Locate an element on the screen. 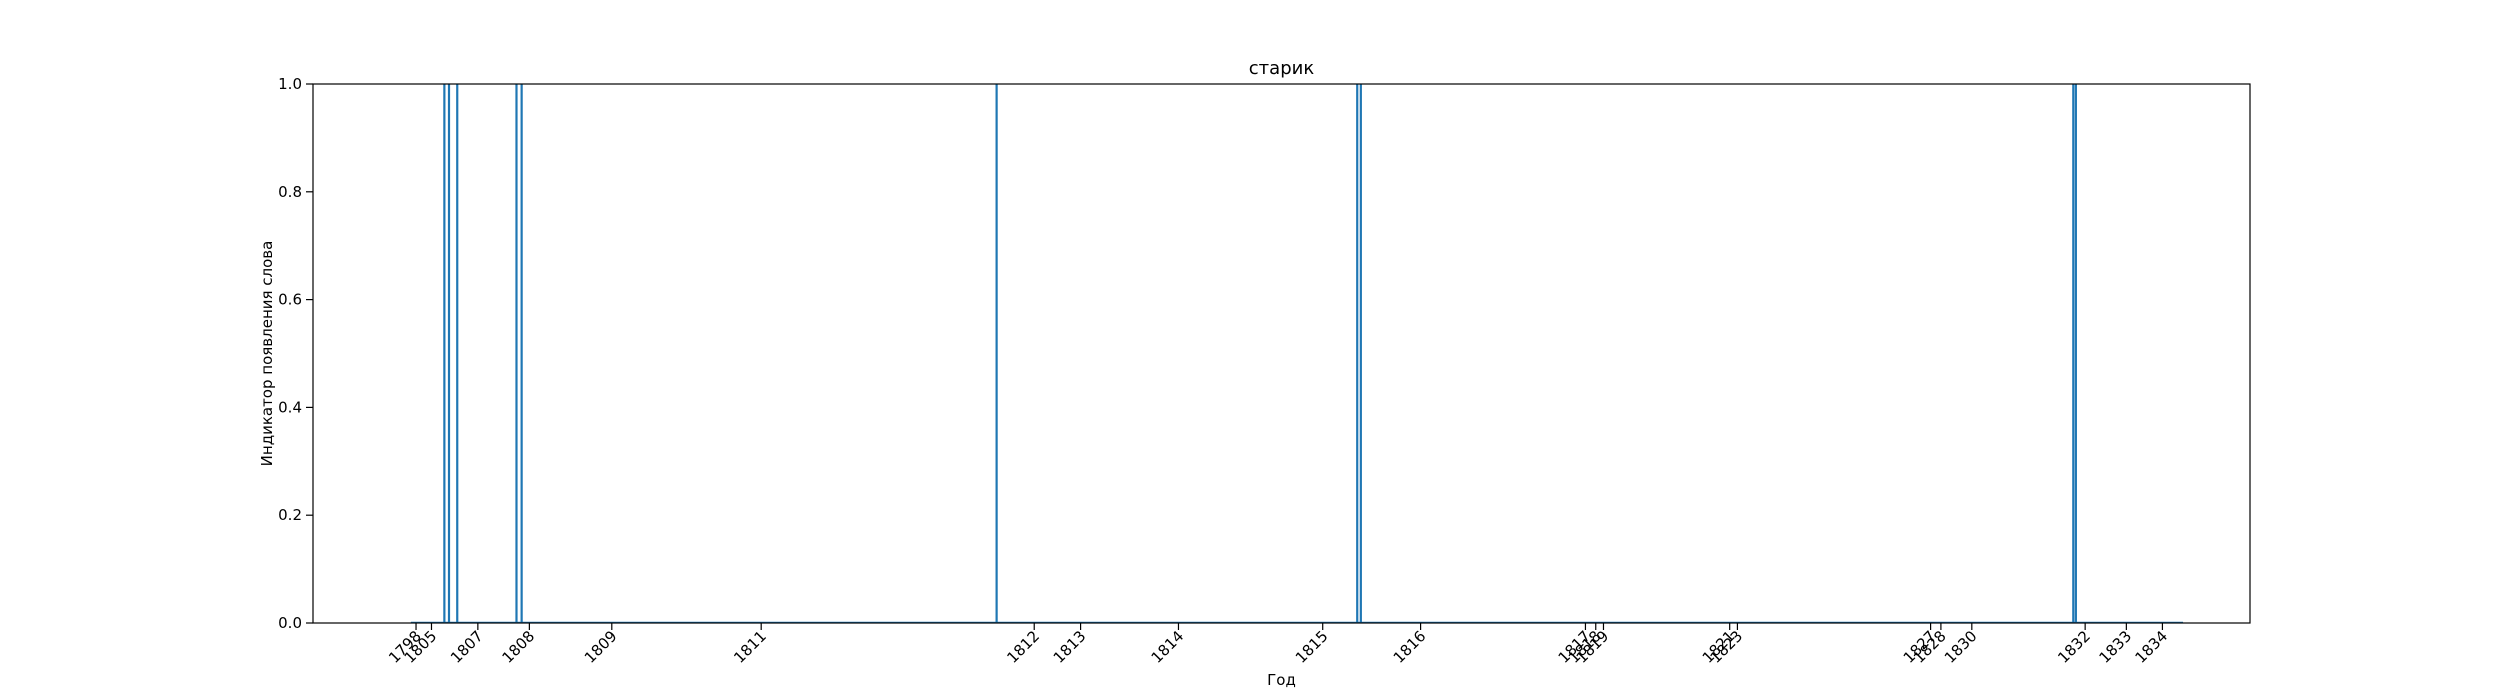 The width and height of the screenshot is (2500, 700). y-tick-label: 0.4 is located at coordinates (290, 407).